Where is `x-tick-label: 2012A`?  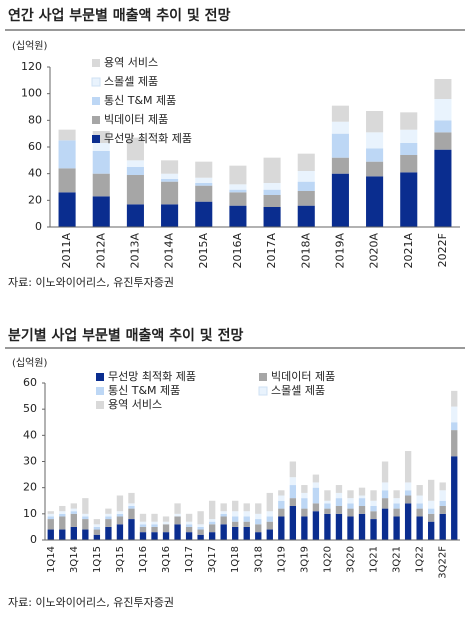
x-tick-label: 2012A is located at coordinates (100, 251).